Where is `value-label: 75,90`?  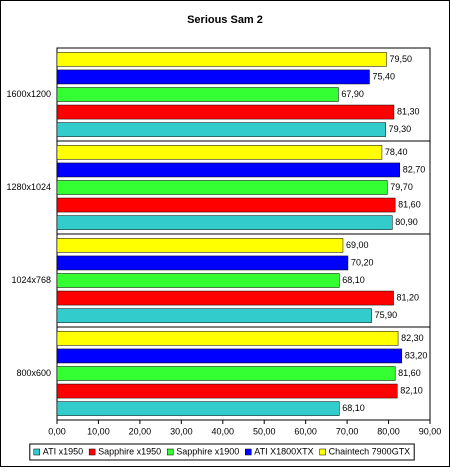 value-label: 75,90 is located at coordinates (386, 315).